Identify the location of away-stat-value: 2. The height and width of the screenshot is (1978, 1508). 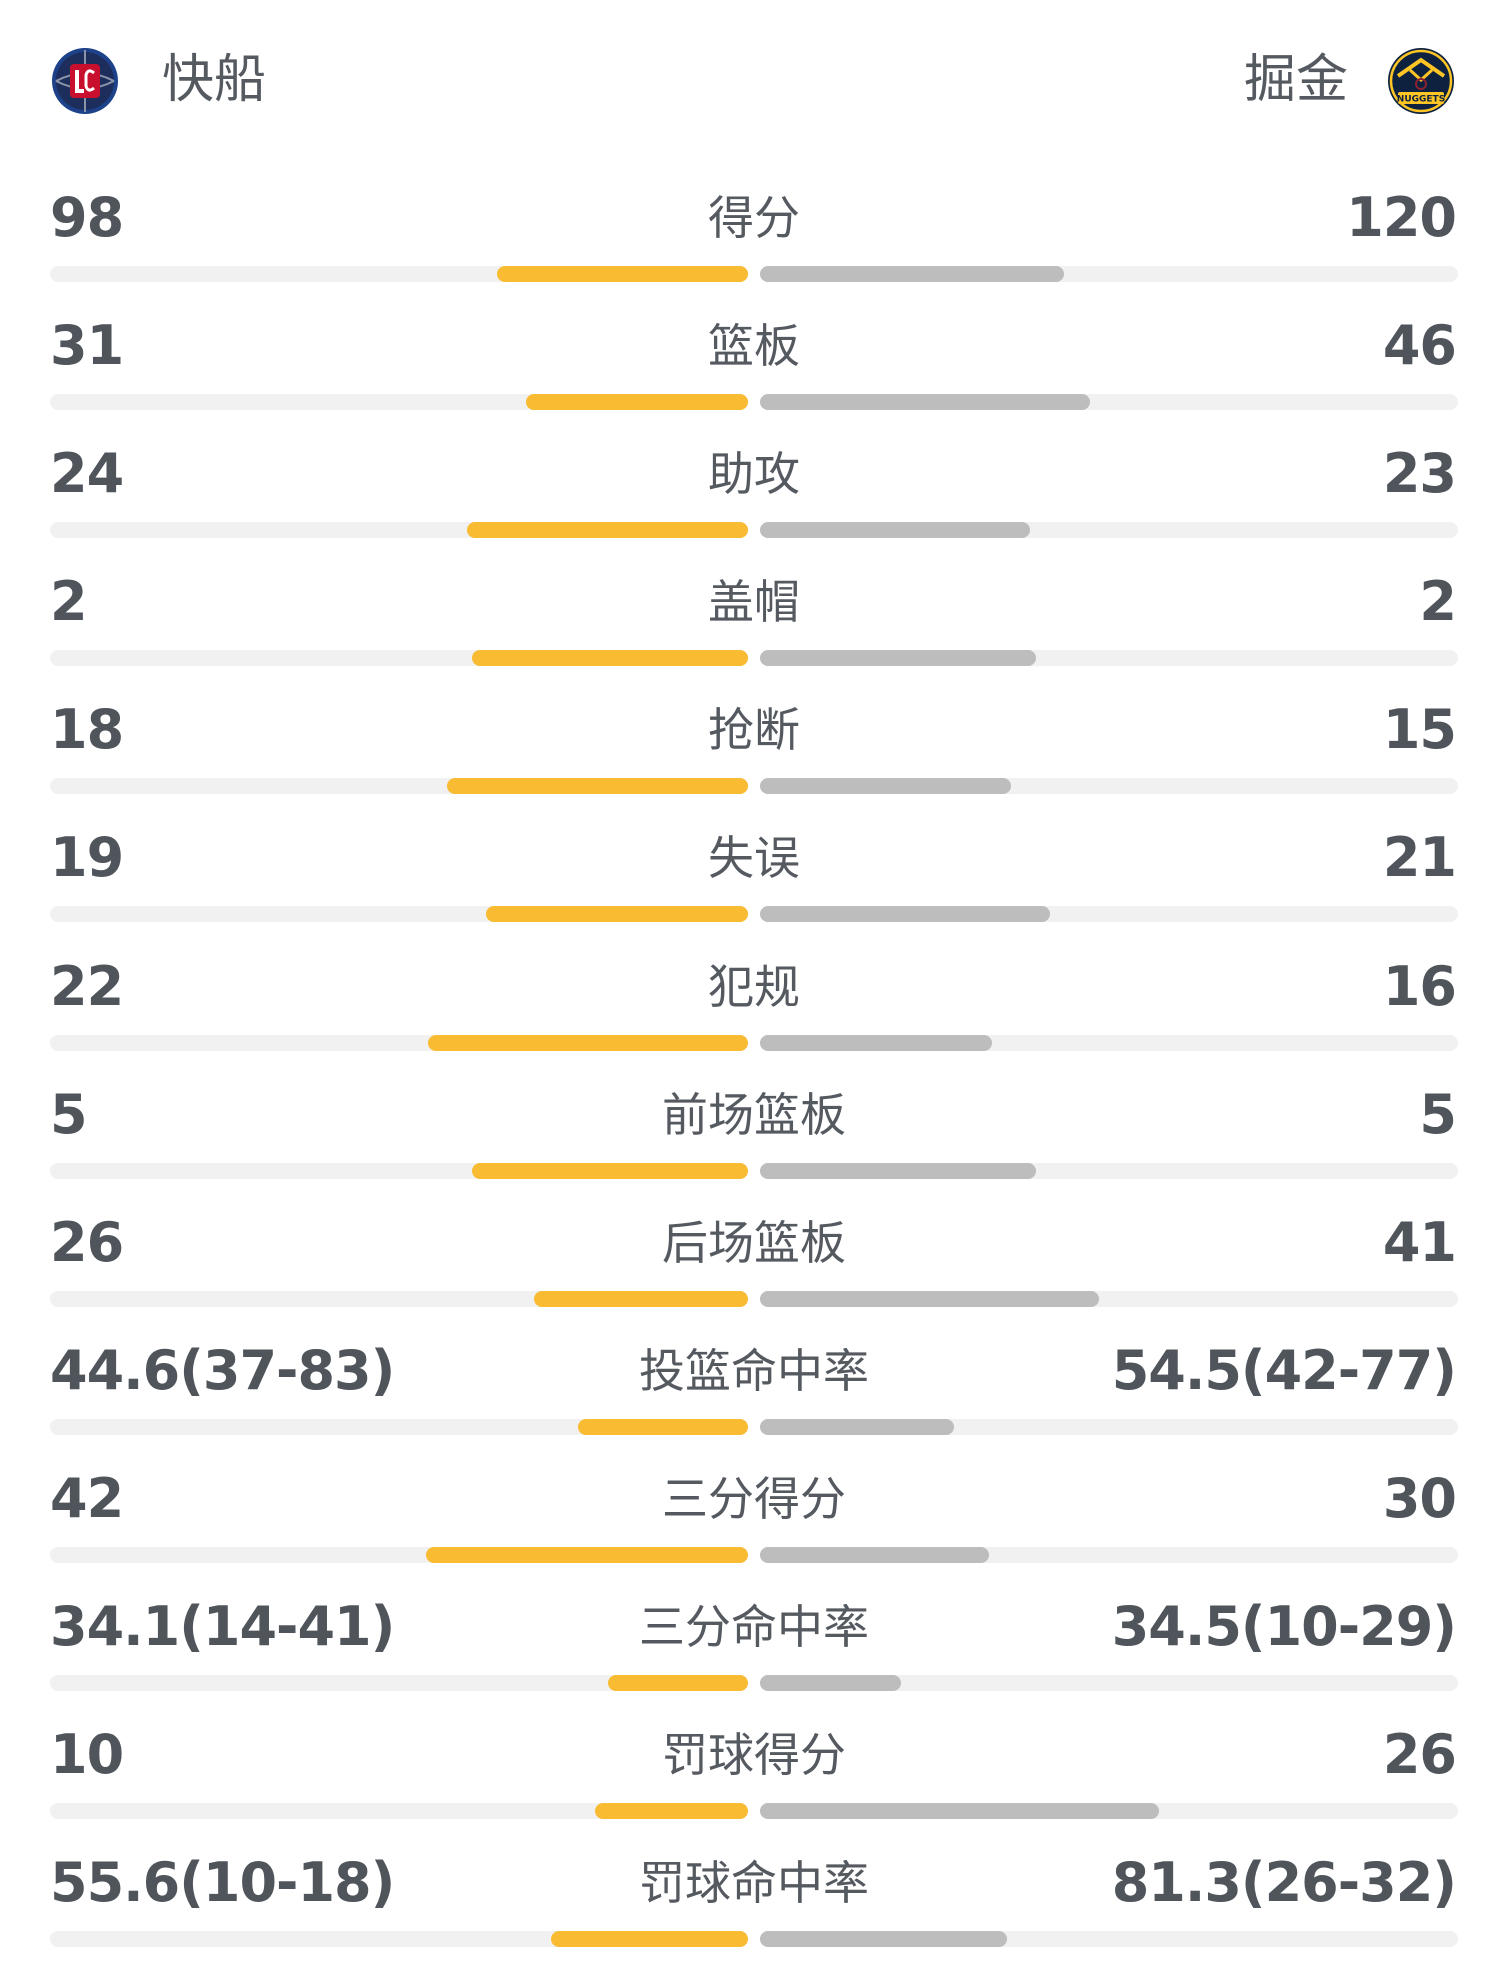
(1438, 602).